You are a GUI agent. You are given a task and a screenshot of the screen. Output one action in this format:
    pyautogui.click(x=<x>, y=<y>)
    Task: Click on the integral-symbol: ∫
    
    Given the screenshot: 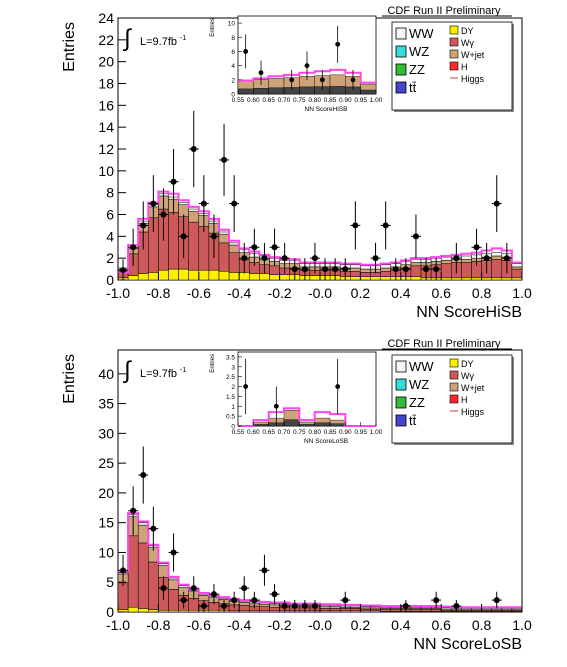 What is the action you would take?
    pyautogui.click(x=127, y=370)
    